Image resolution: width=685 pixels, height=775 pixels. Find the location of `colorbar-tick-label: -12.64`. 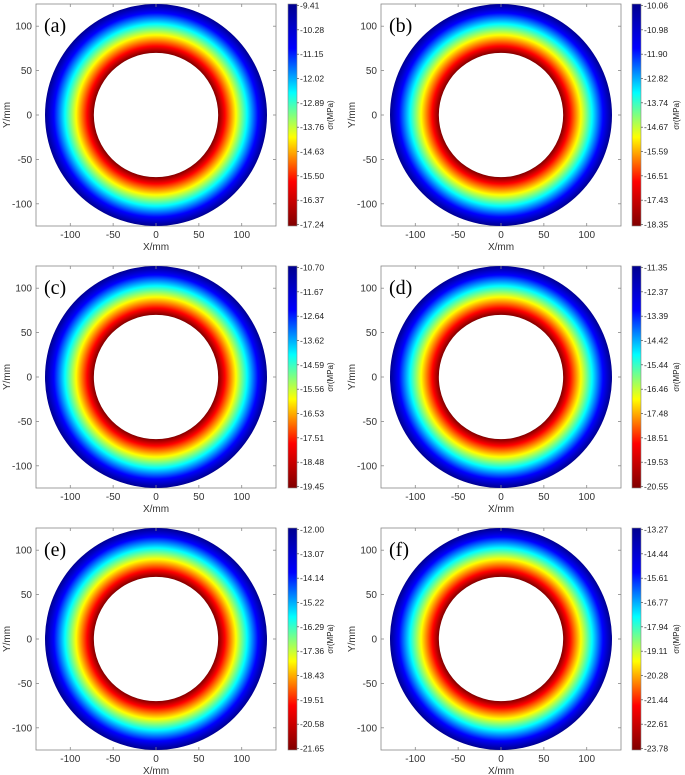

colorbar-tick-label: -12.64 is located at coordinates (312, 316).